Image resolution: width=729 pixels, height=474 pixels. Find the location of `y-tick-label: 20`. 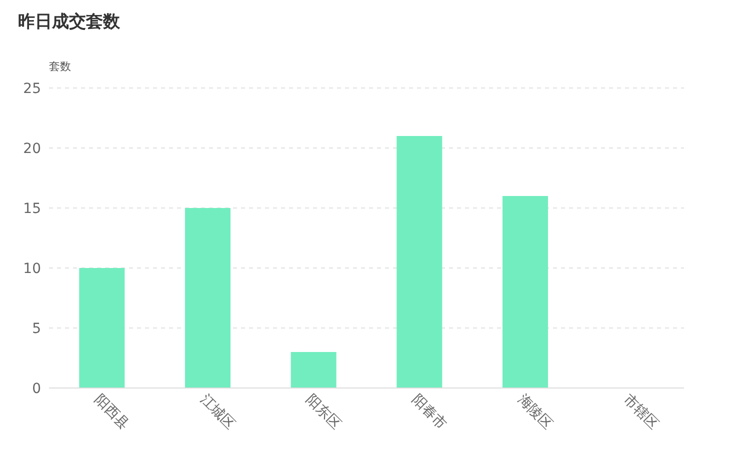

y-tick-label: 20 is located at coordinates (32, 149).